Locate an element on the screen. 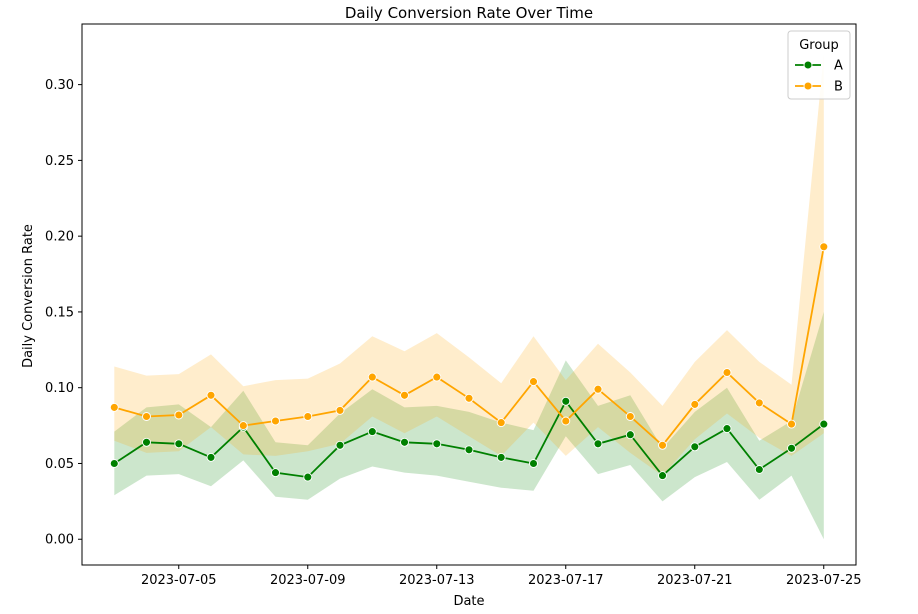 The width and height of the screenshot is (918, 614). legend-marker-b is located at coordinates (808, 86).